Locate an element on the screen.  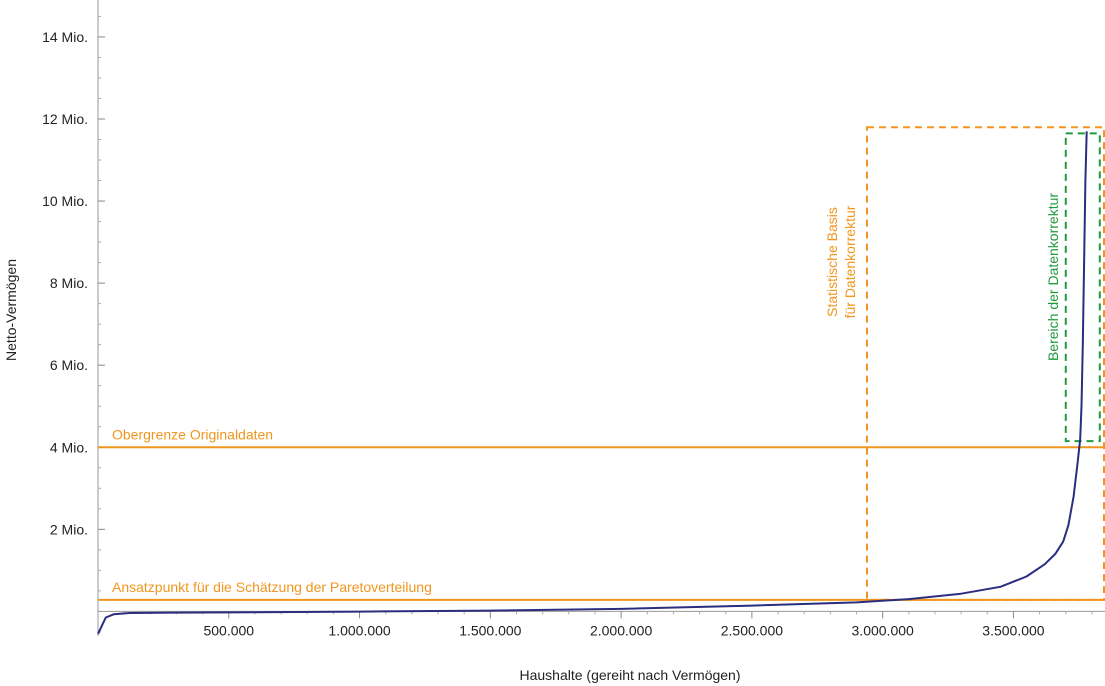
x-axis-title: Haushalte (gereiht nach Vermögen) is located at coordinates (629, 675).